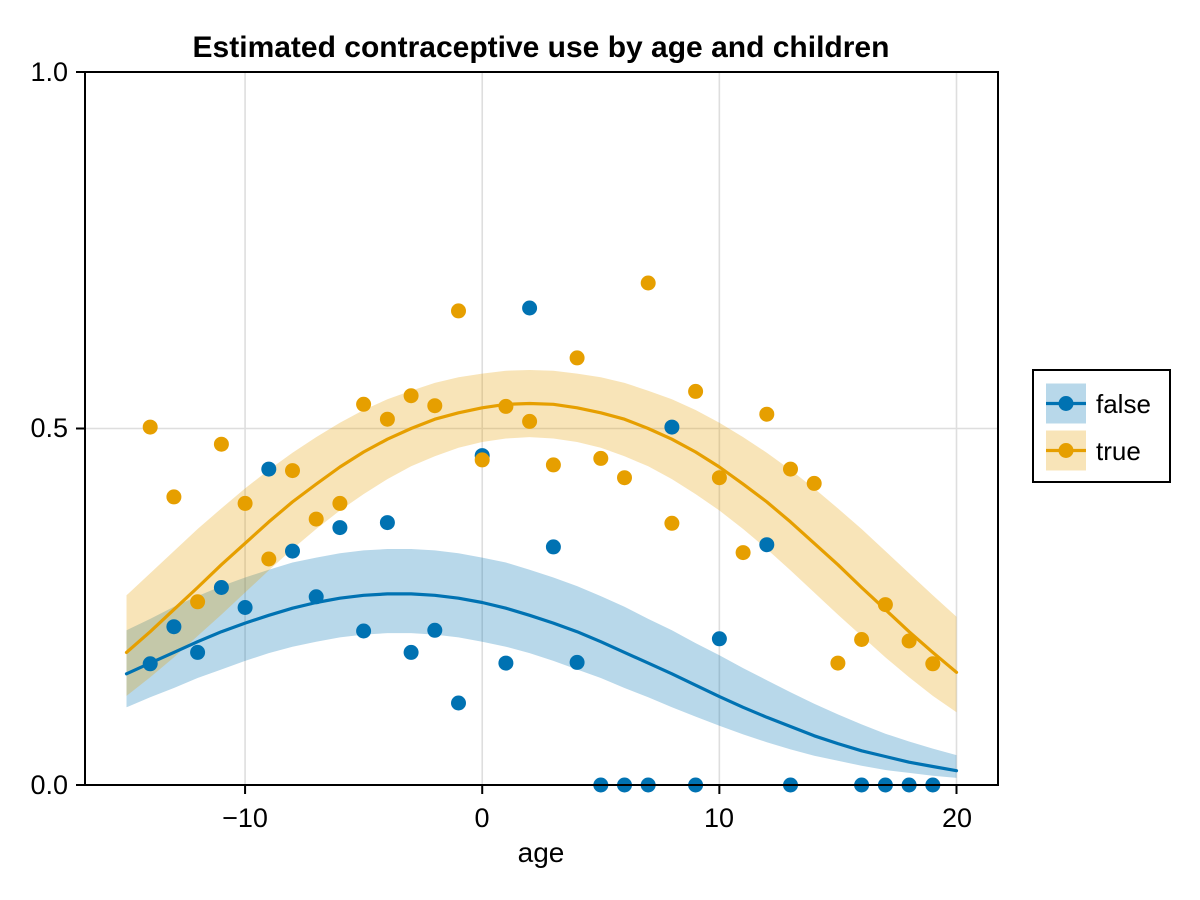  I want to click on y-tick-label: 0.5, so click(49, 428).